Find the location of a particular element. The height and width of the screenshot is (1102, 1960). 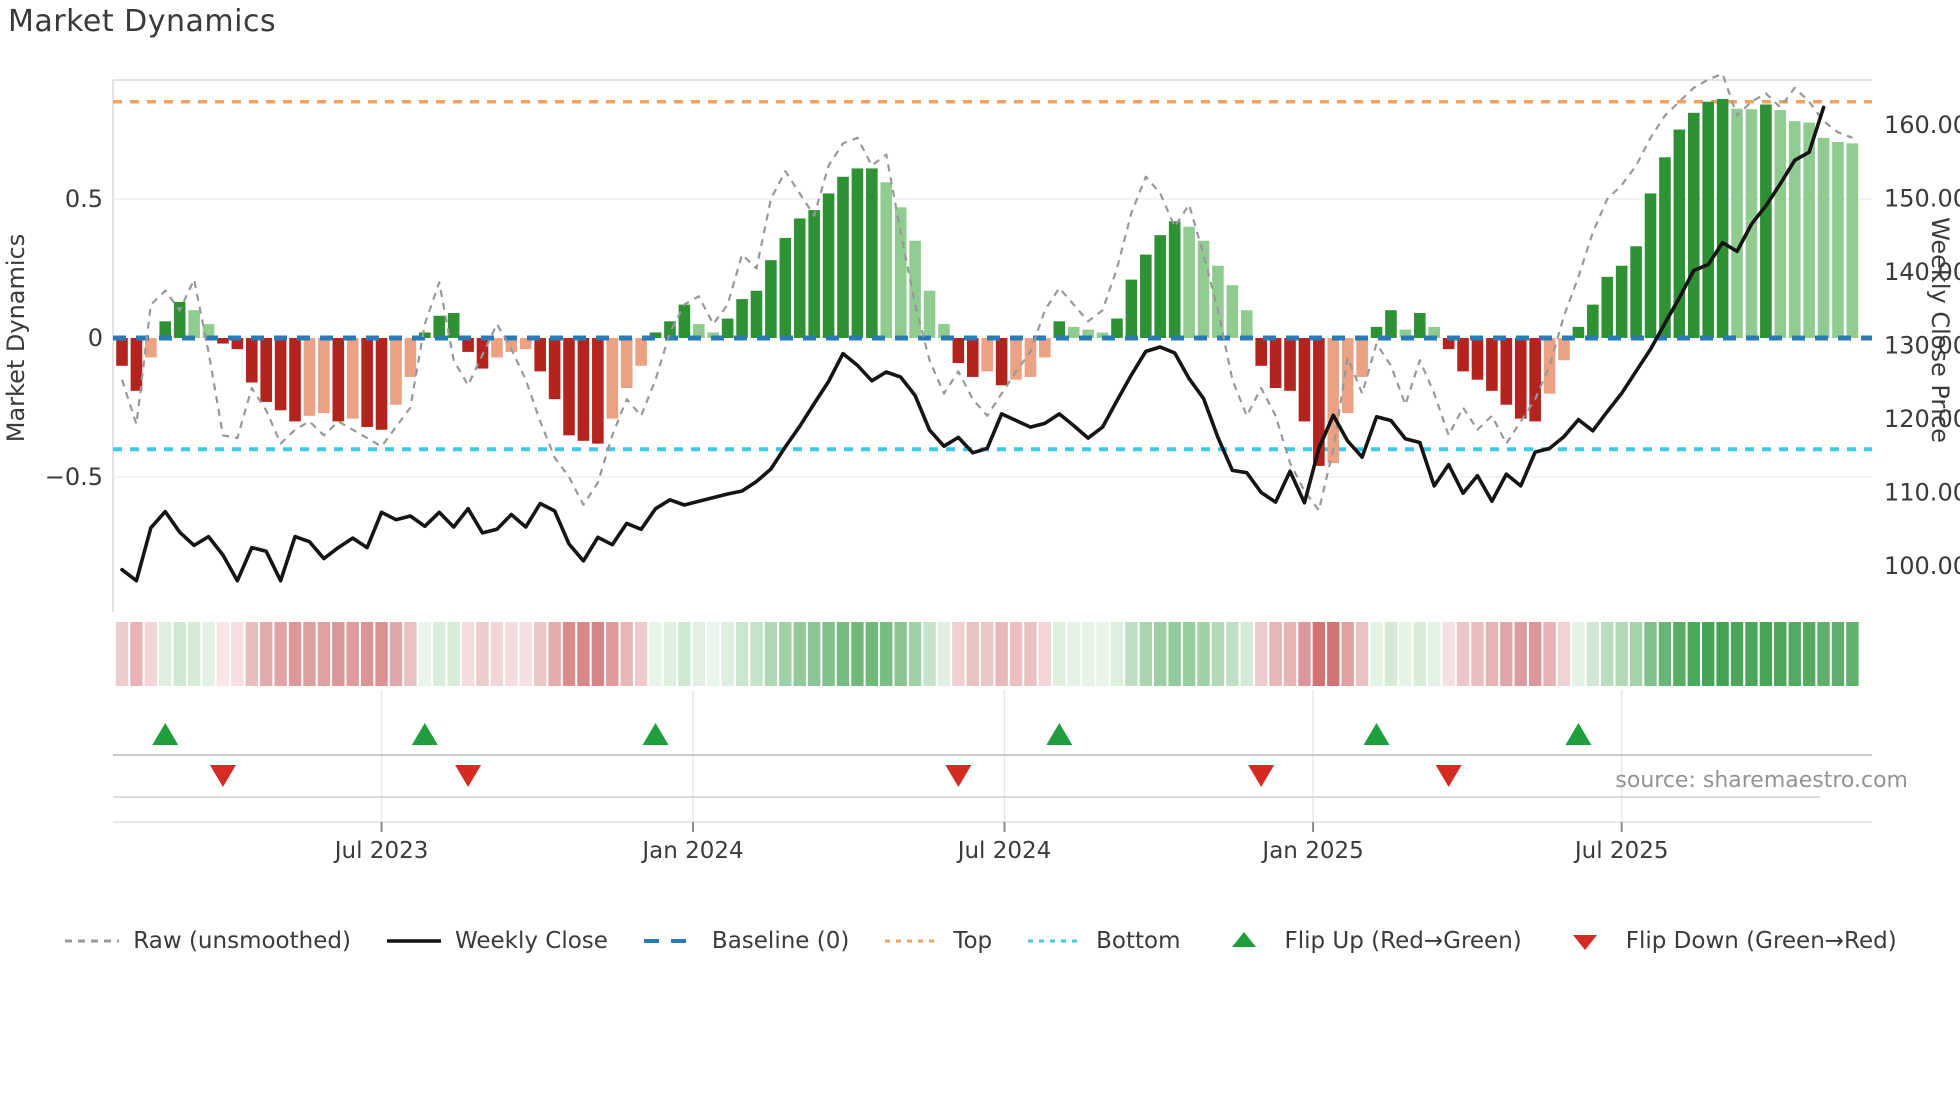

x-axis-tick-label: Jan 2025 is located at coordinates (1311, 851).